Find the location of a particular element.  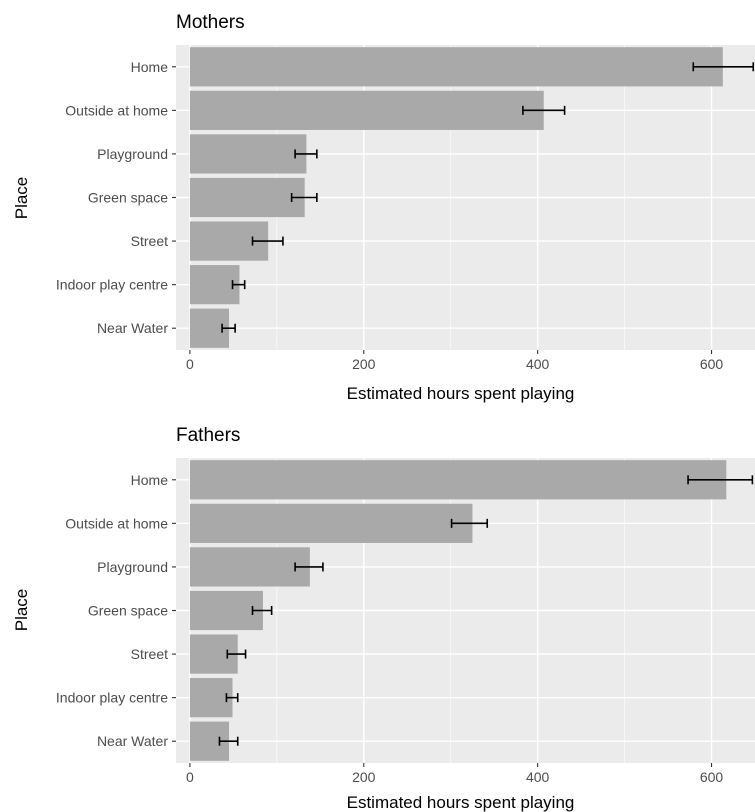

chart-title: Mothers is located at coordinates (210, 22).